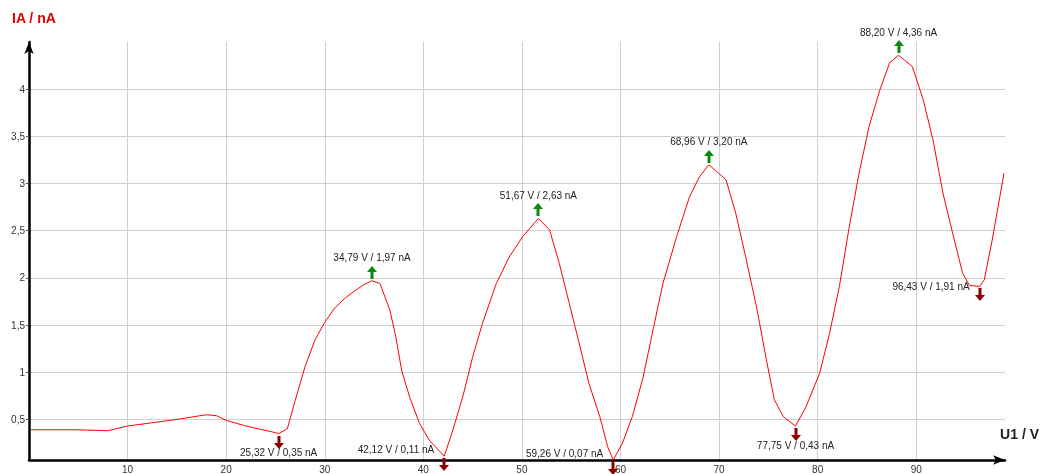 The image size is (1047, 474). I want to click on annotation: 34,79 V / 1,97 nA, so click(372, 258).